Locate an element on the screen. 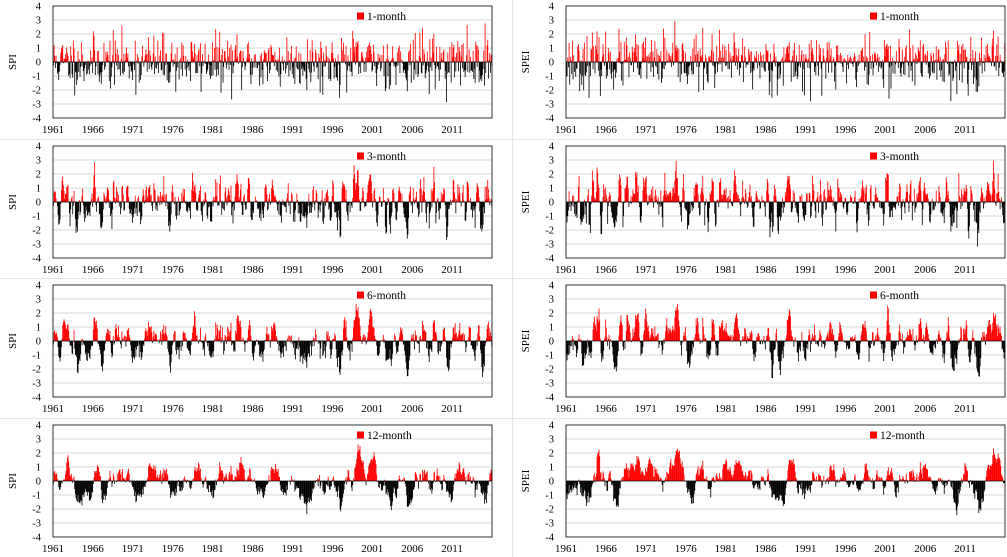 The width and height of the screenshot is (1007, 557). x-tick-label: 1966 is located at coordinates (93, 549).